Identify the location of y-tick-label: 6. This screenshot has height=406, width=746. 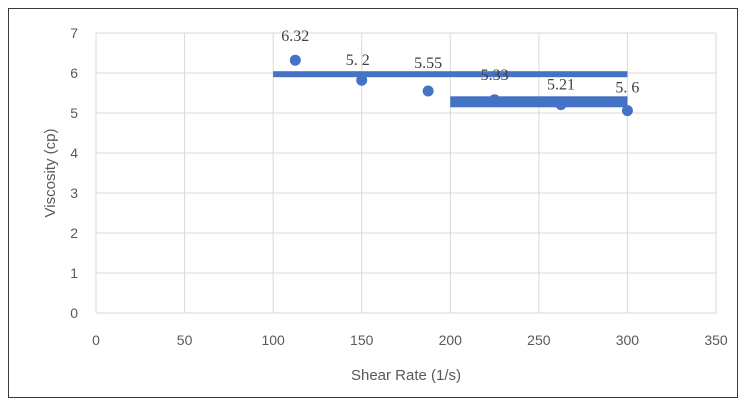
(74, 73).